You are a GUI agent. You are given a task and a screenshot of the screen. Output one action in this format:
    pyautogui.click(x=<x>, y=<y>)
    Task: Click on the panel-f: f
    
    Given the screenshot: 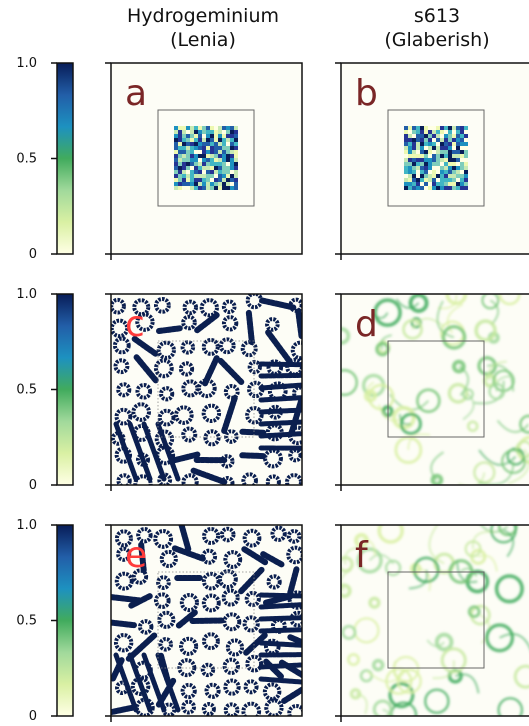 What is the action you would take?
    pyautogui.click(x=432, y=623)
    